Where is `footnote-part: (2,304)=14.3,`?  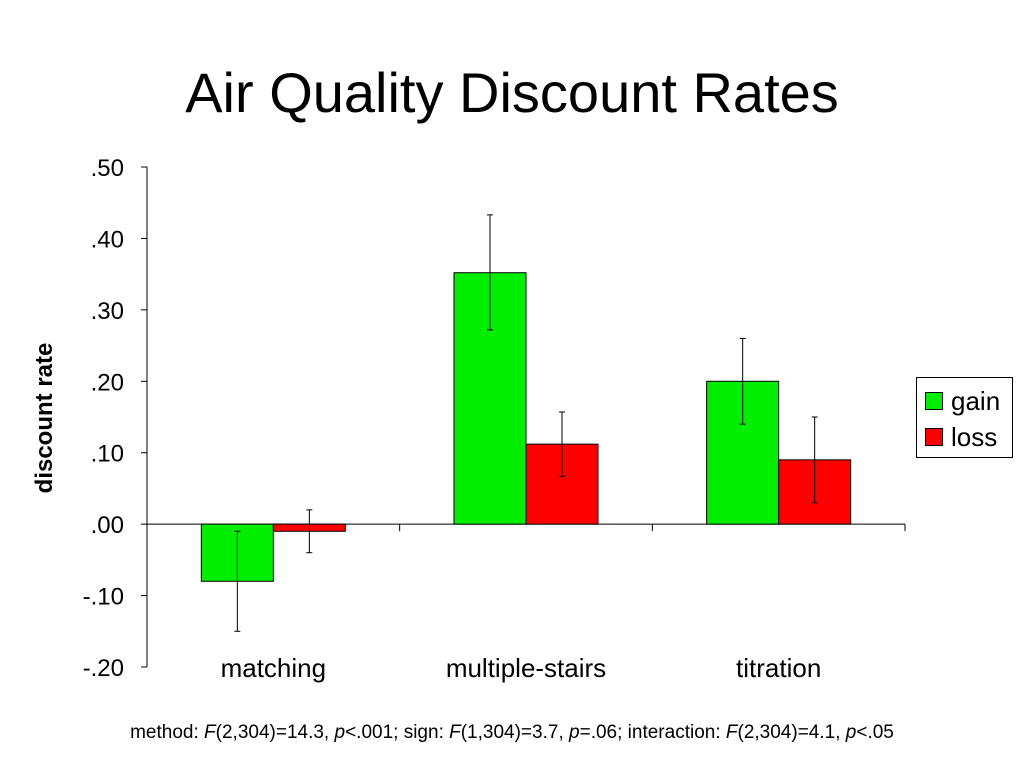
footnote-part: (2,304)=14.3, is located at coordinates (275, 732).